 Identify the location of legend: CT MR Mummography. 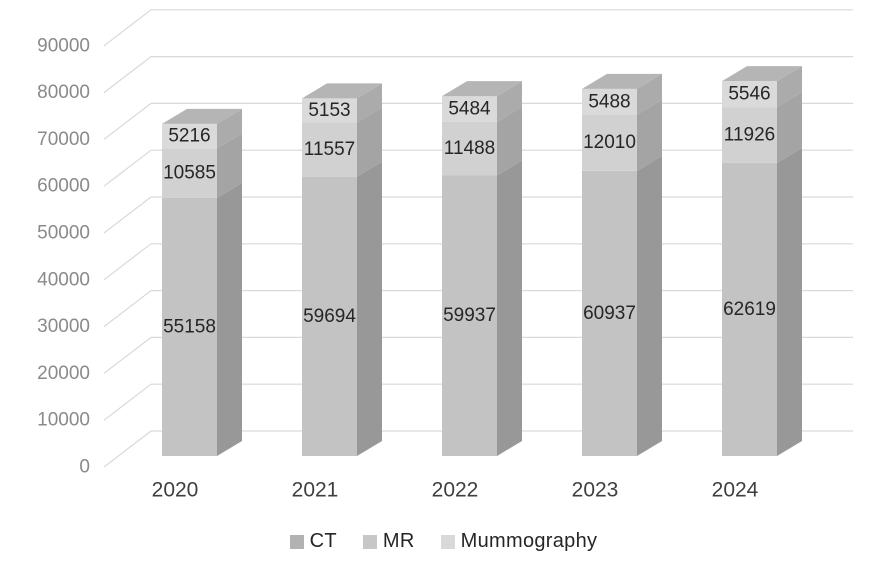
(443, 541).